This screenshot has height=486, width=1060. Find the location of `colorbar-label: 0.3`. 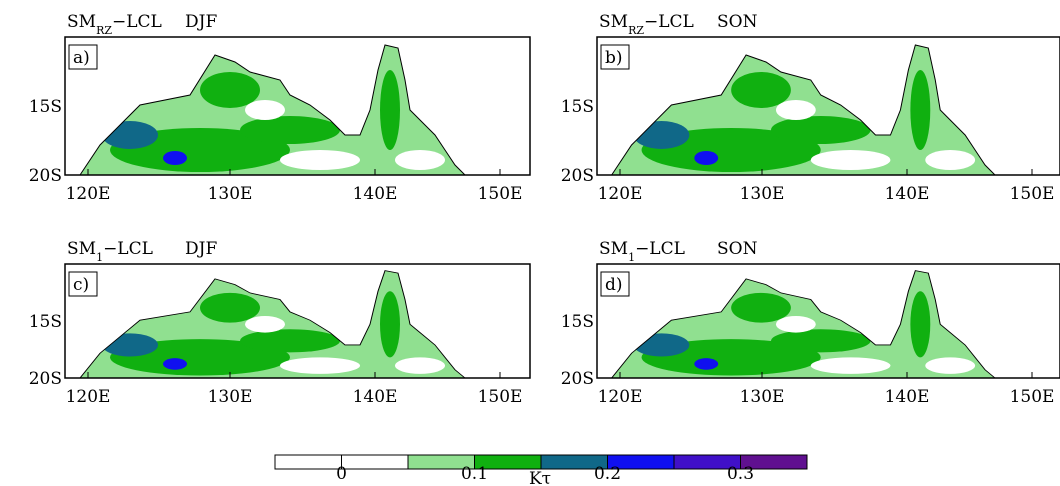

colorbar-label: 0.3 is located at coordinates (740, 474).